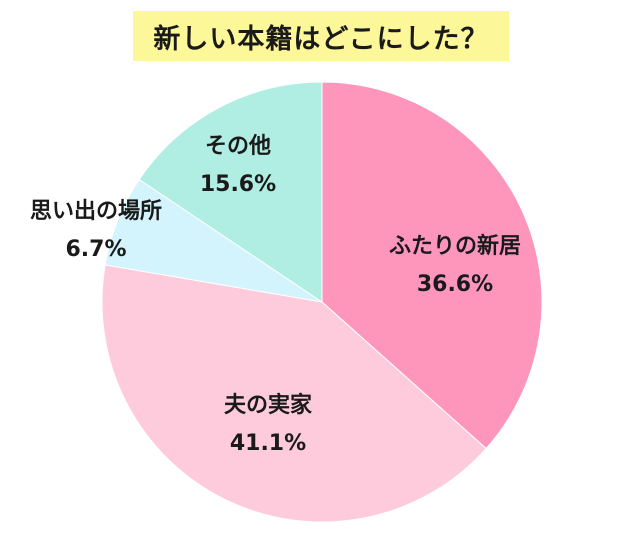 The width and height of the screenshot is (640, 533). Describe the element at coordinates (268, 405) in the screenshot. I see `slice-label-2: 夫の実家` at that location.